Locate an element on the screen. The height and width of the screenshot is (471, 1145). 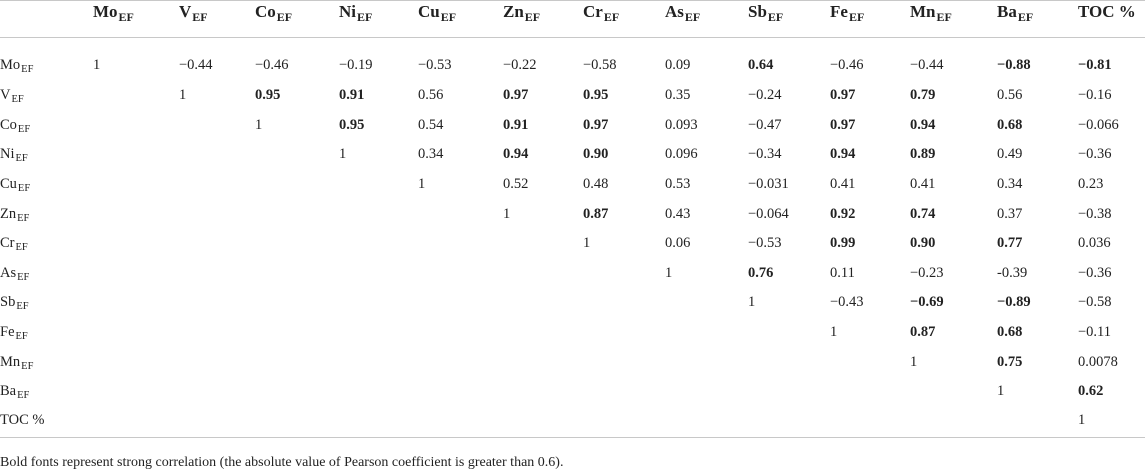
label-main: Co is located at coordinates (265, 11).